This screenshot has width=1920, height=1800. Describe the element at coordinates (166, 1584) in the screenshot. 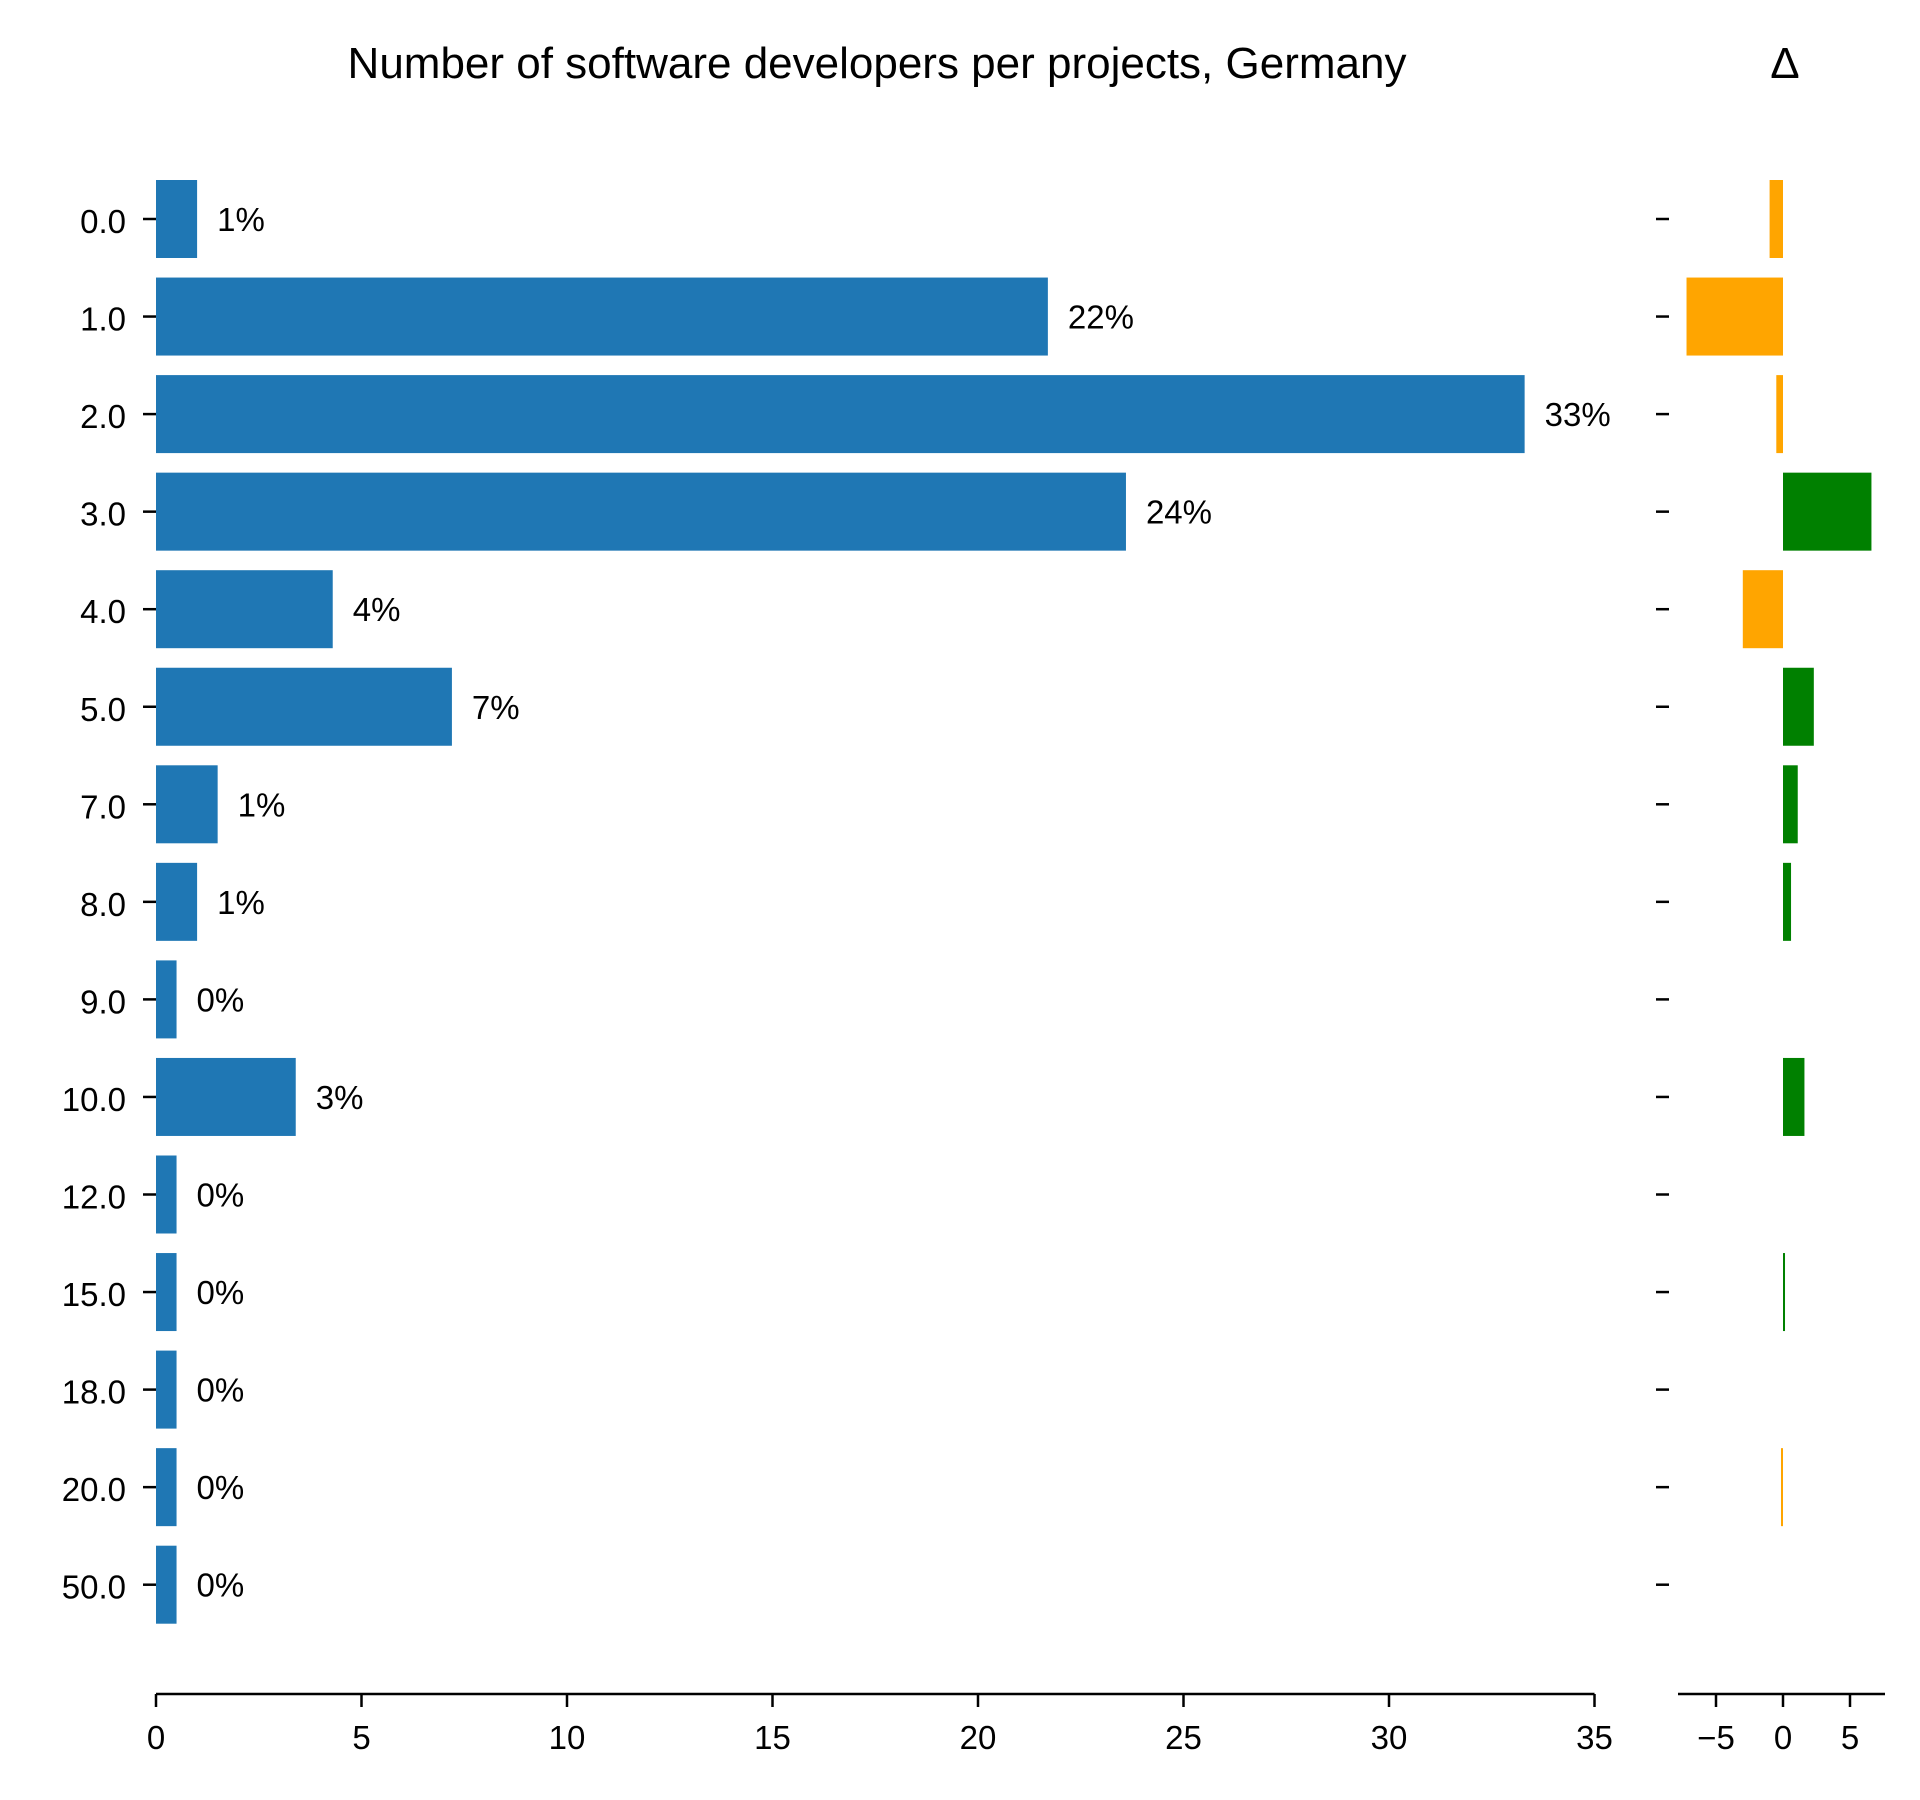

I see `bar-50.0` at that location.